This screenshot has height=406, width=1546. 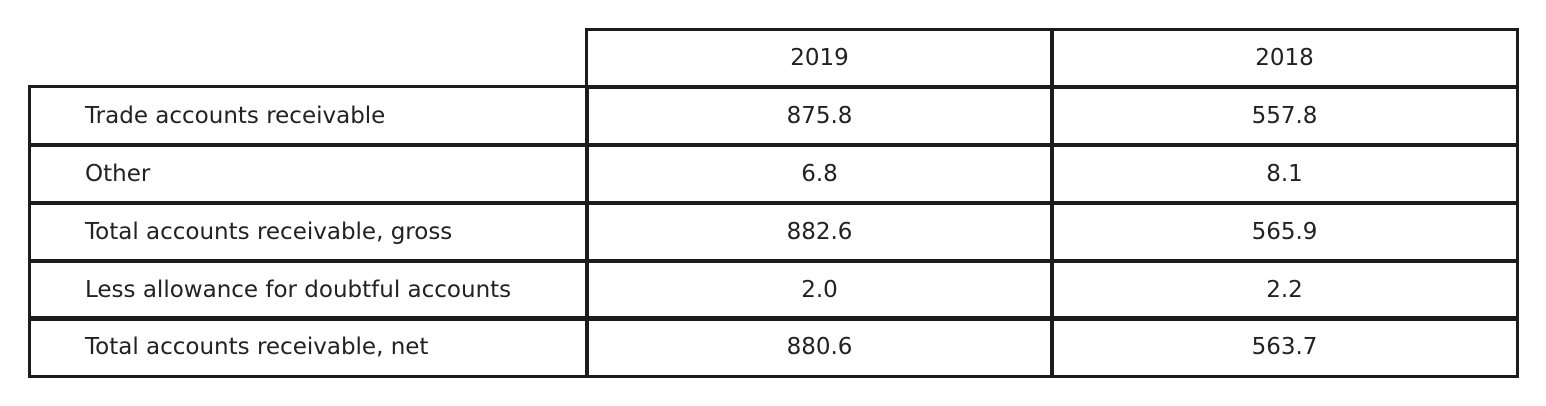 What do you see at coordinates (1284, 347) in the screenshot?
I see `cell-2018: 563.7` at bounding box center [1284, 347].